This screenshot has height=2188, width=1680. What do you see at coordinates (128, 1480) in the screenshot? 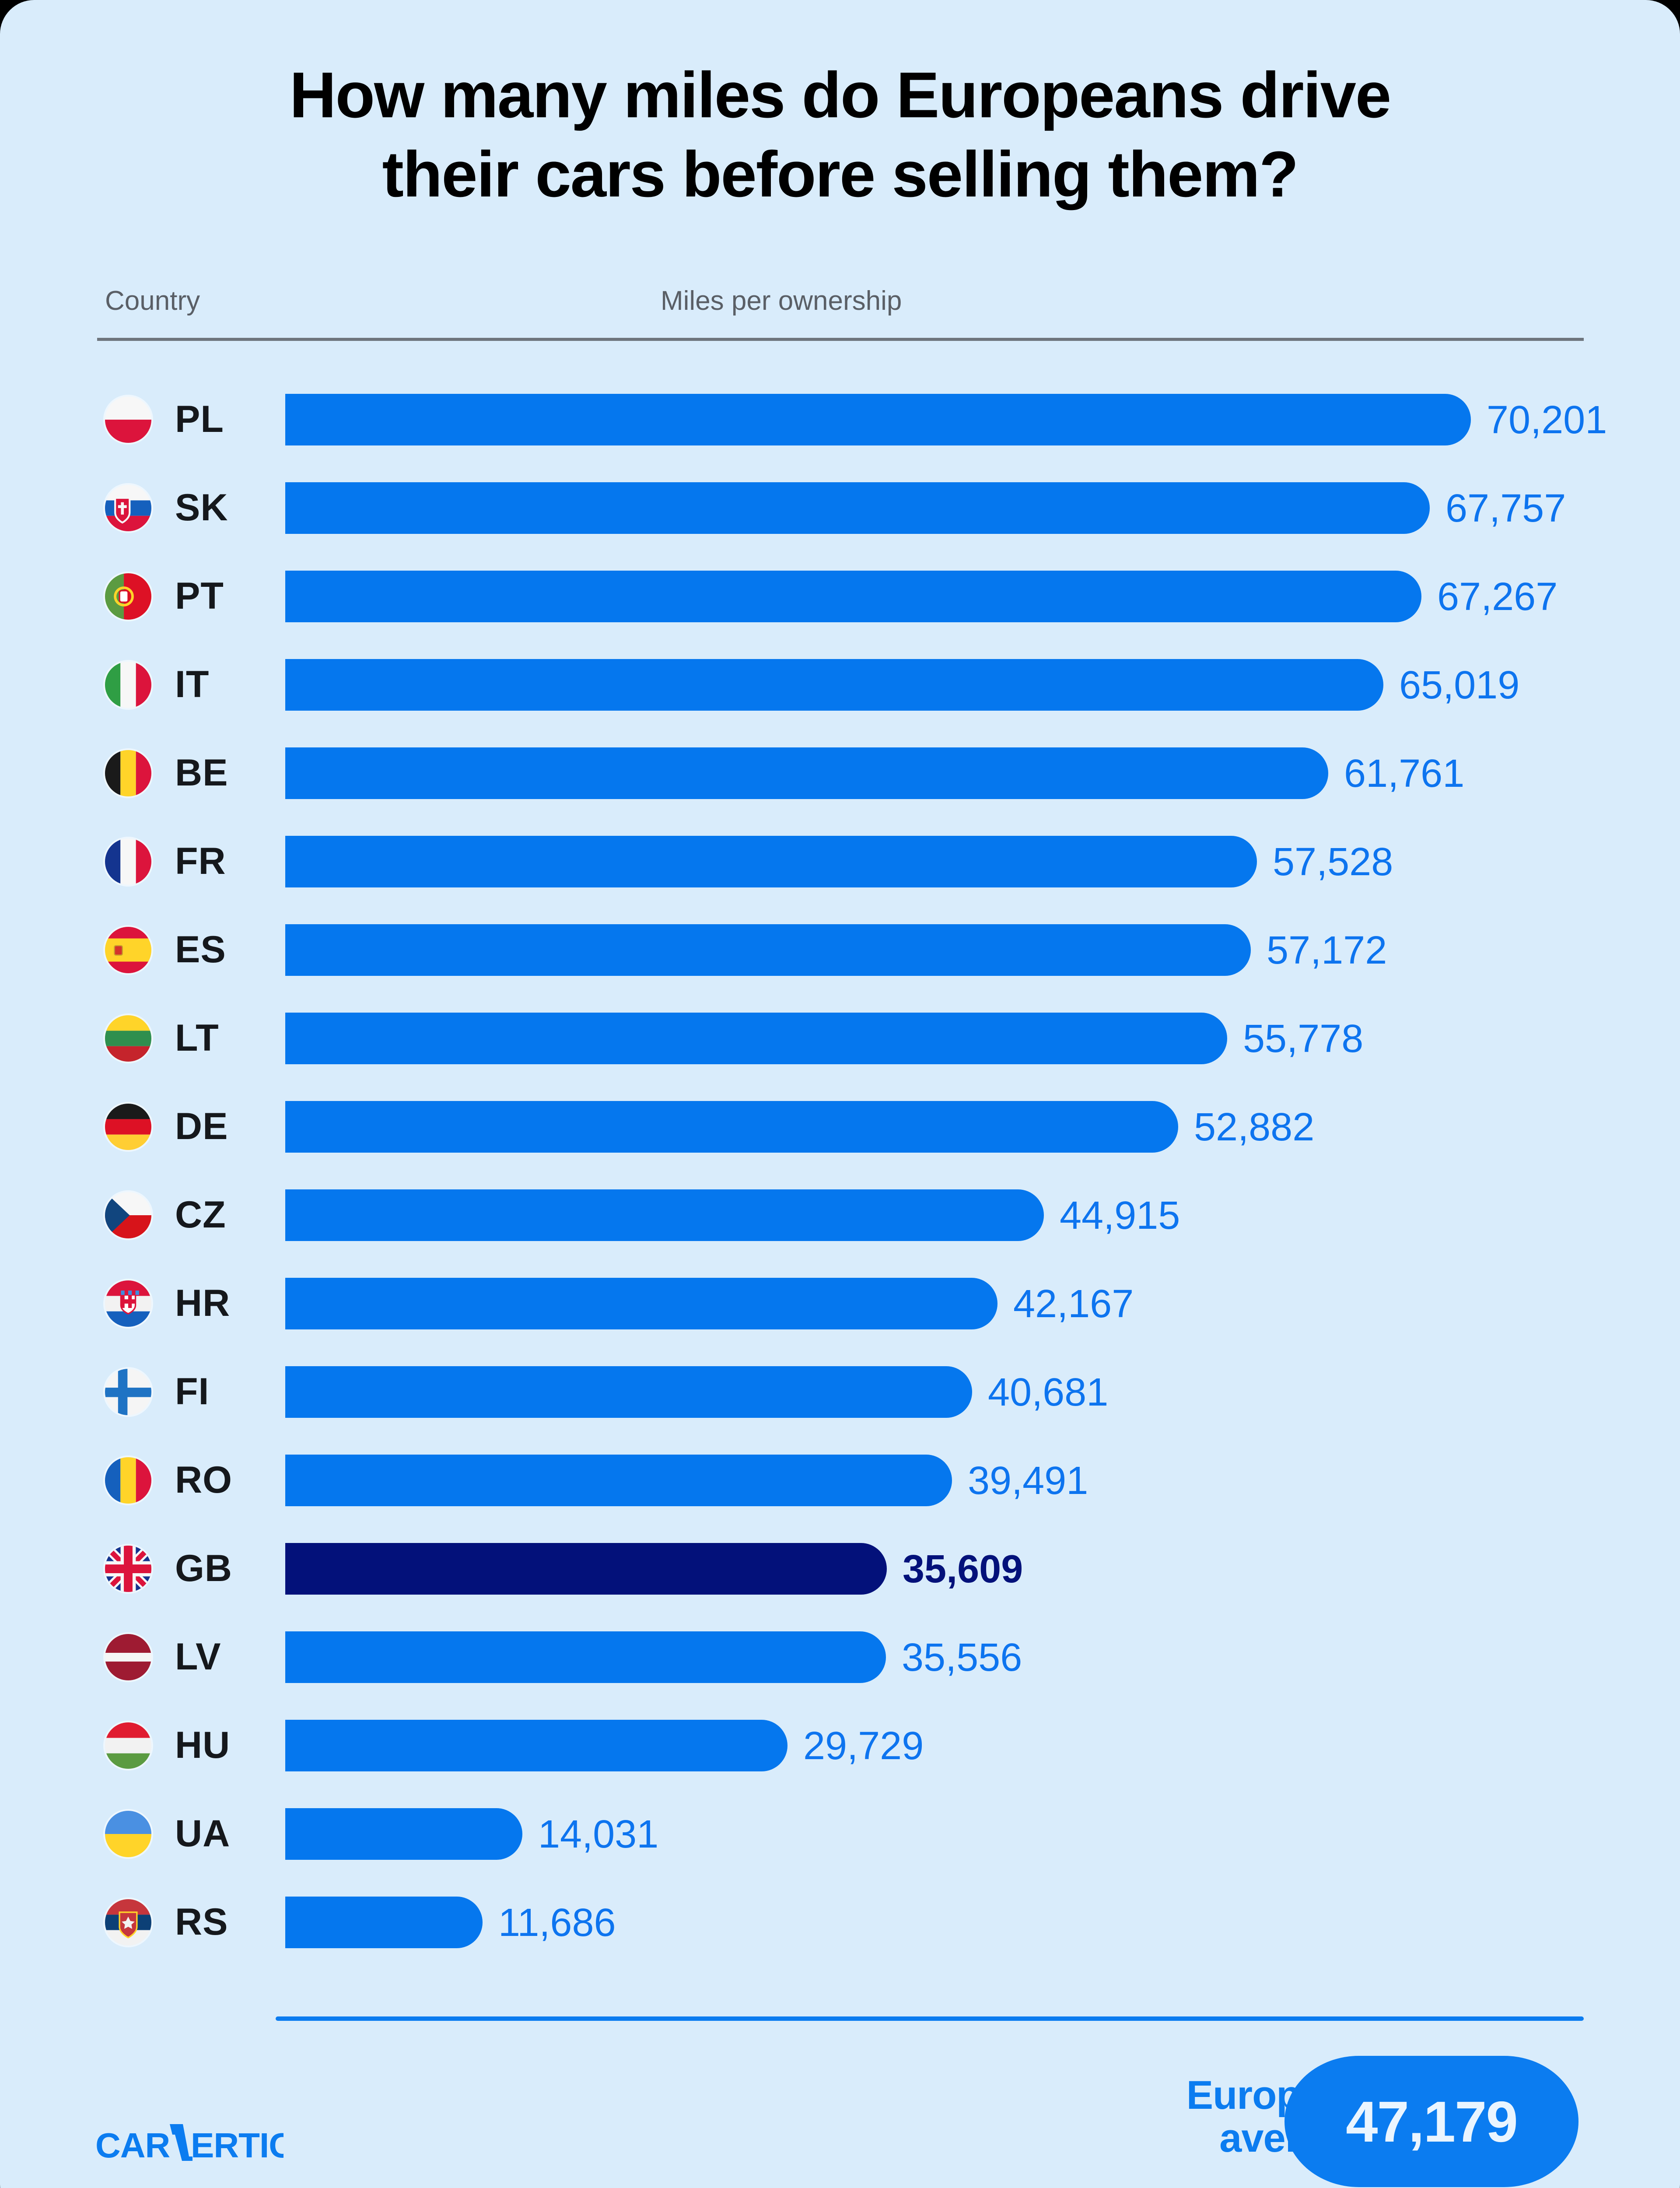
I see `flag-ro-icon` at bounding box center [128, 1480].